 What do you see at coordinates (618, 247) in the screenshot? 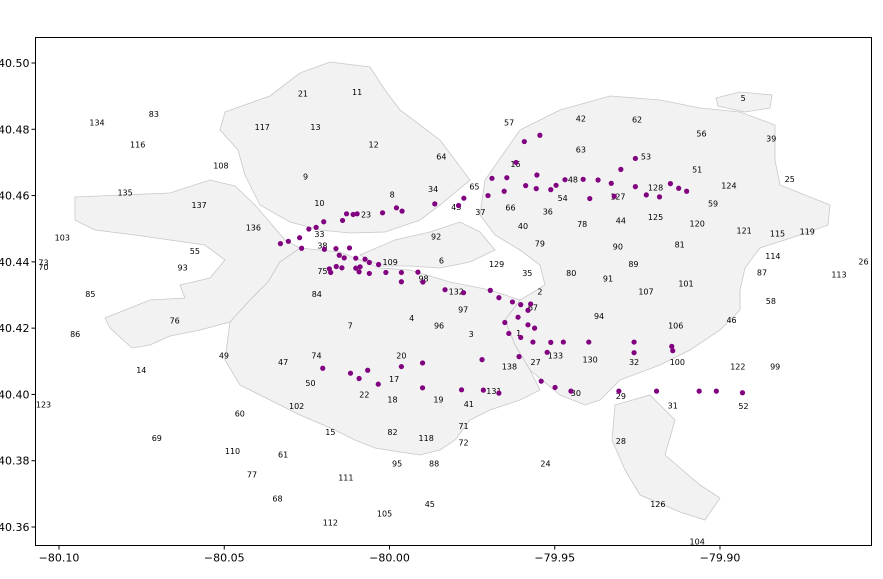
I see `neighborhood-label: 90` at bounding box center [618, 247].